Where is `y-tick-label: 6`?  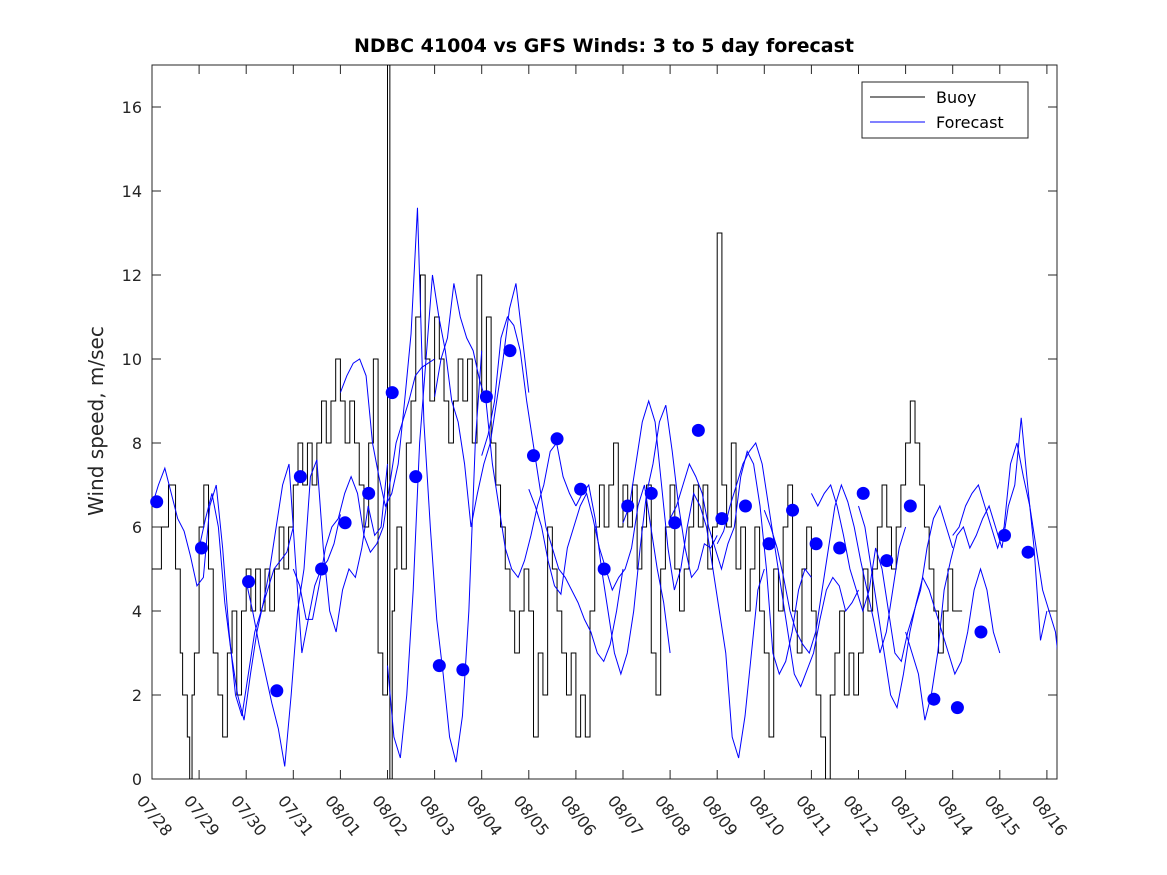
y-tick-label: 6 is located at coordinates (137, 527).